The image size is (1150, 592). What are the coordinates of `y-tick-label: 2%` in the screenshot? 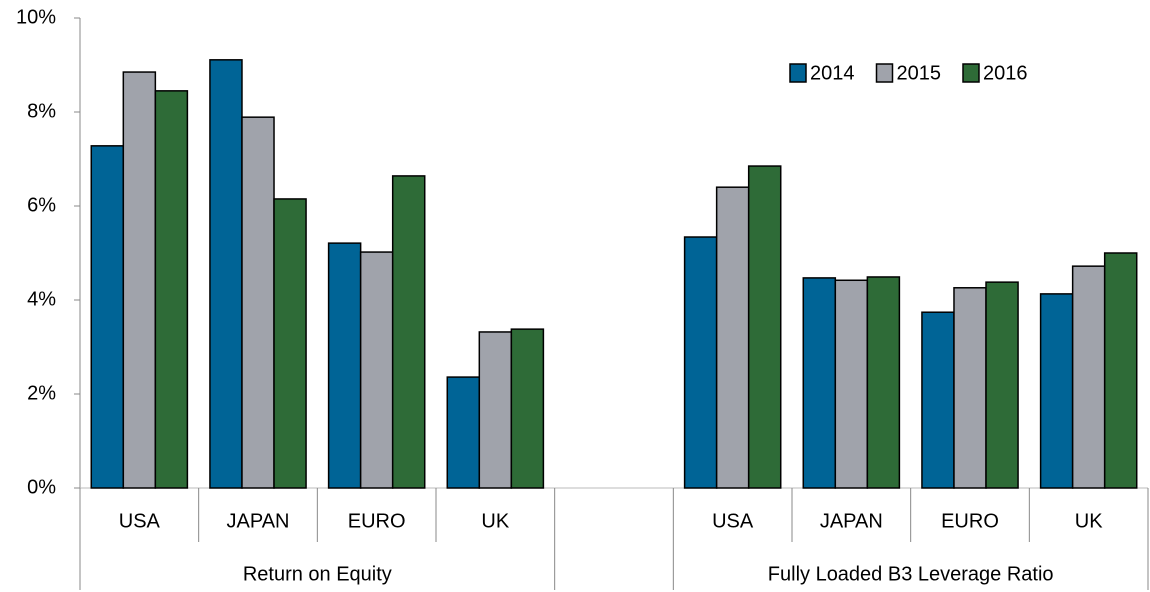 It's located at (41, 393).